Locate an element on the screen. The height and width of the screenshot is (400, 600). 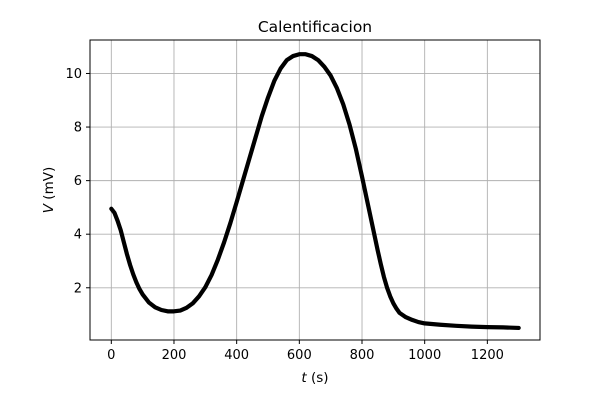
x-tick-label: 400 is located at coordinates (236, 355).